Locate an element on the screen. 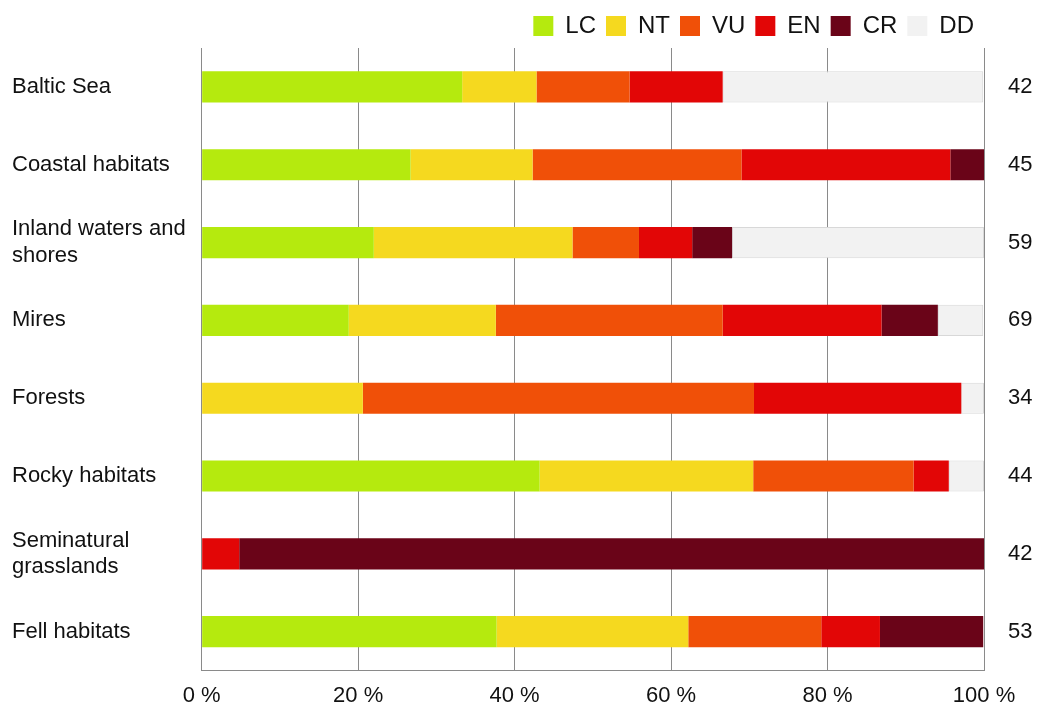 This screenshot has width=1046, height=727. y-tick-label: Inland waters and shores is located at coordinates (99, 241).